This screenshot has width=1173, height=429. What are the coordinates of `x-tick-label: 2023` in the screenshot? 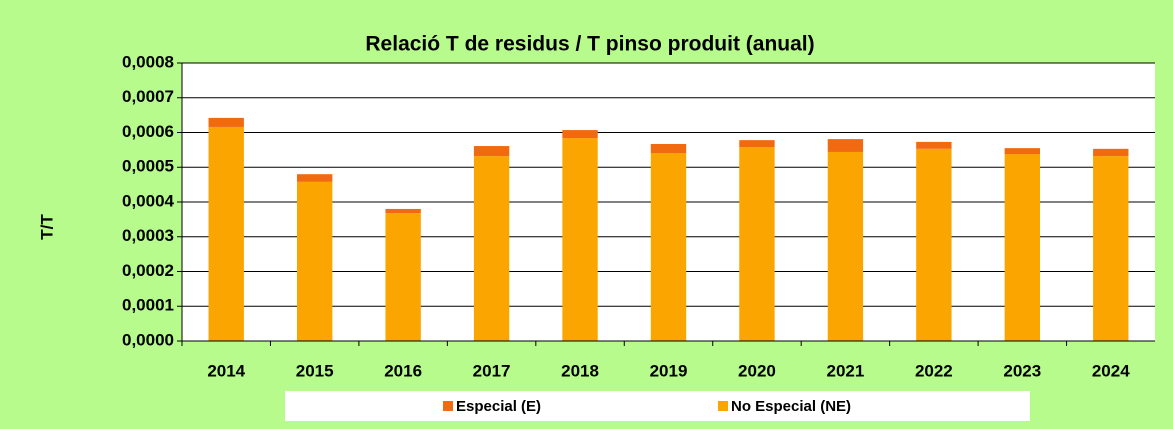 It's located at (1022, 370).